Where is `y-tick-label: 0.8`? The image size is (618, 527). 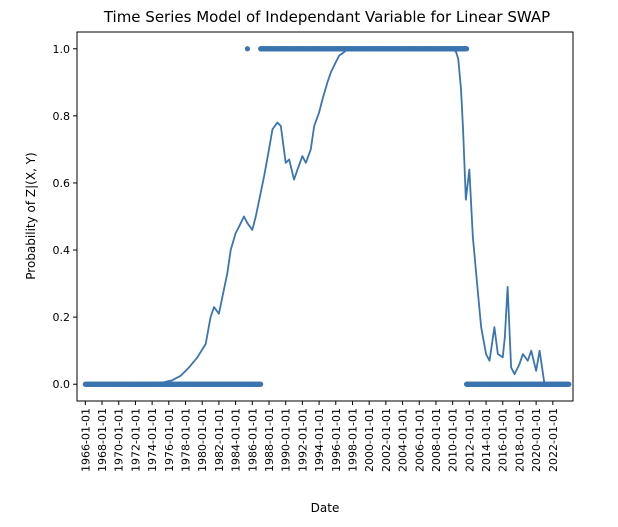
y-tick-label: 0.8 is located at coordinates (62, 116).